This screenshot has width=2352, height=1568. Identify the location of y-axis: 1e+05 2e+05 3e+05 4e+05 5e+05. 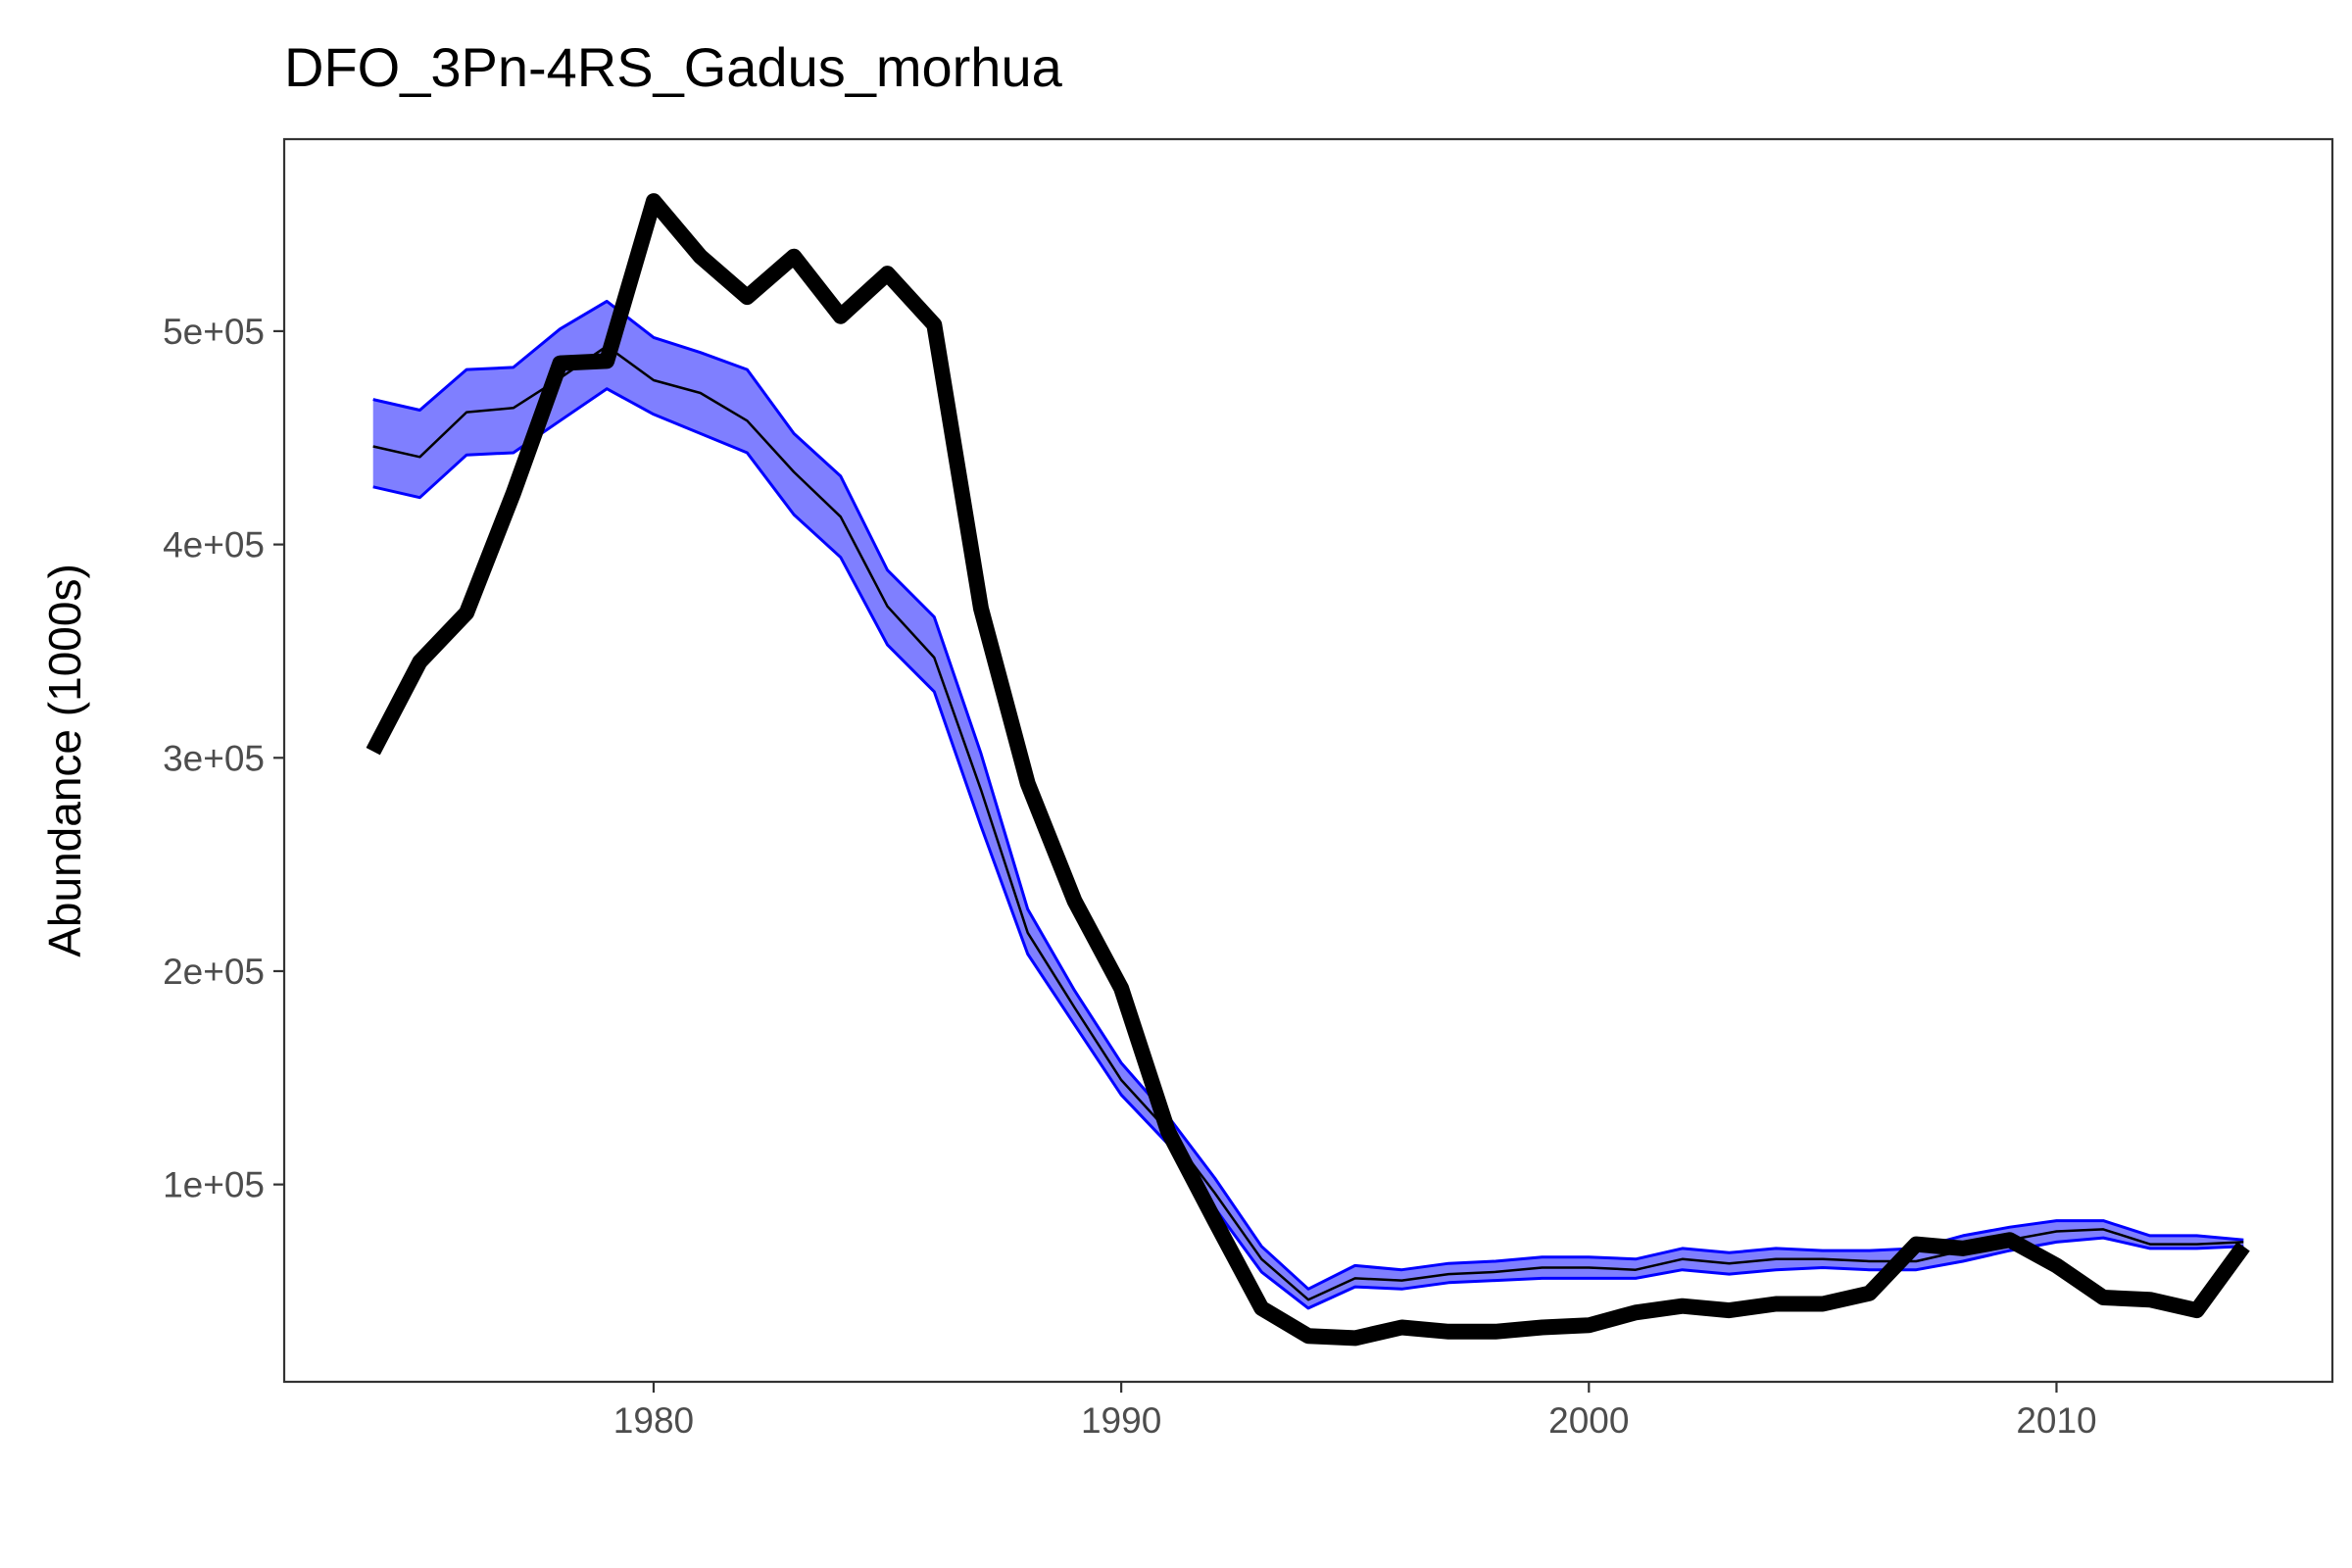
(223, 758).